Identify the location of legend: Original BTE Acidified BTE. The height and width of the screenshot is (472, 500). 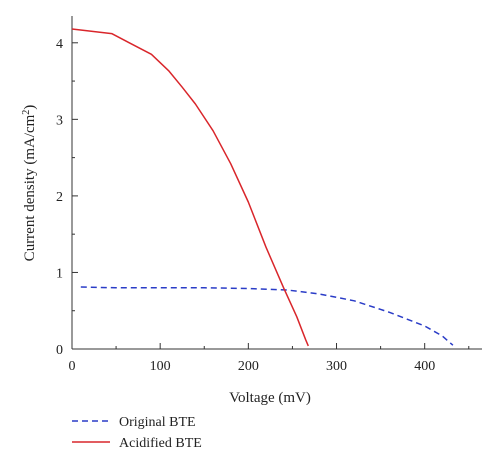
(137, 433).